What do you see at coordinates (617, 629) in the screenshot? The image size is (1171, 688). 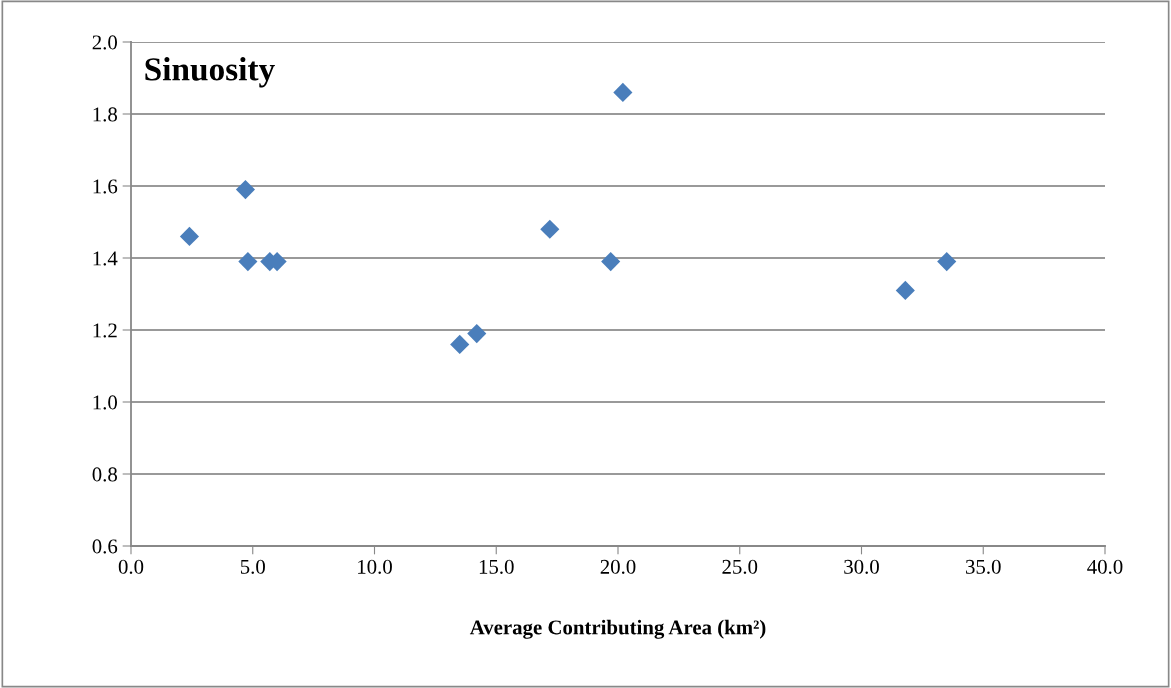 I see `x-axis-title: Average Contributing Area (km²)` at bounding box center [617, 629].